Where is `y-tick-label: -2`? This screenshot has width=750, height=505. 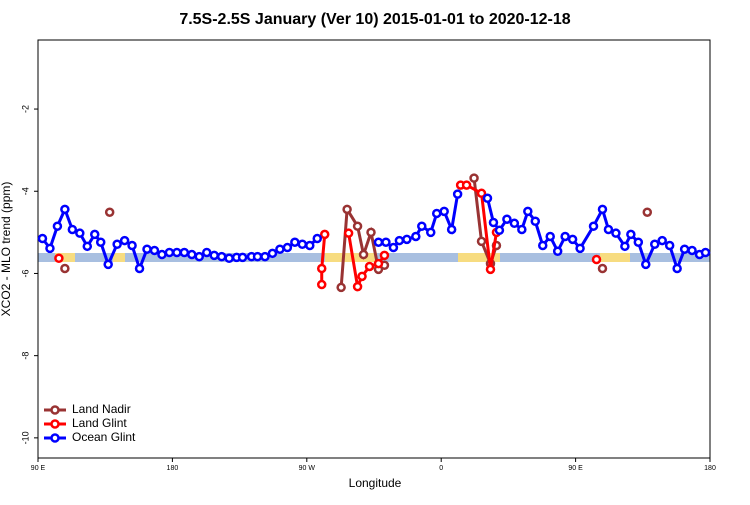 y-tick-label: -2 is located at coordinates (25, 109).